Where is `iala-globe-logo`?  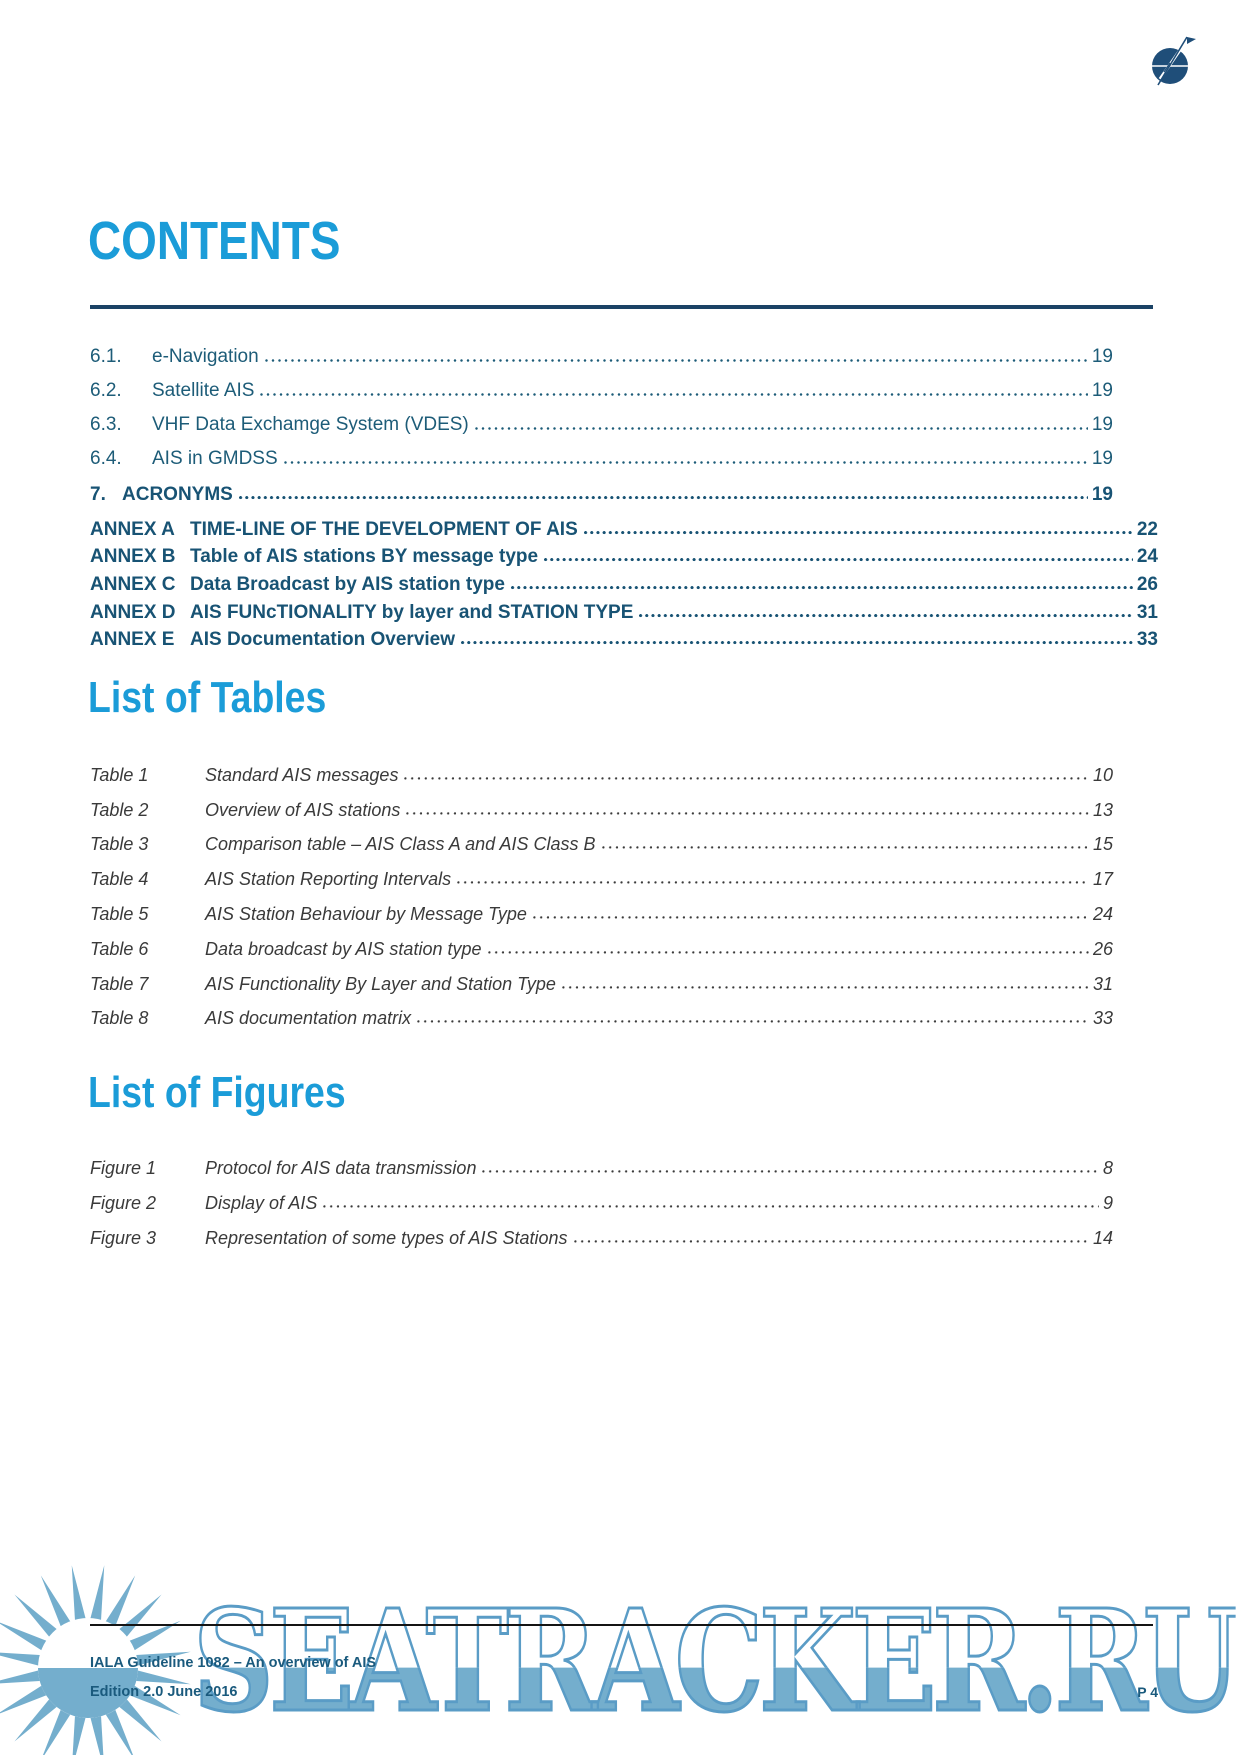 iala-globe-logo is located at coordinates (1174, 61).